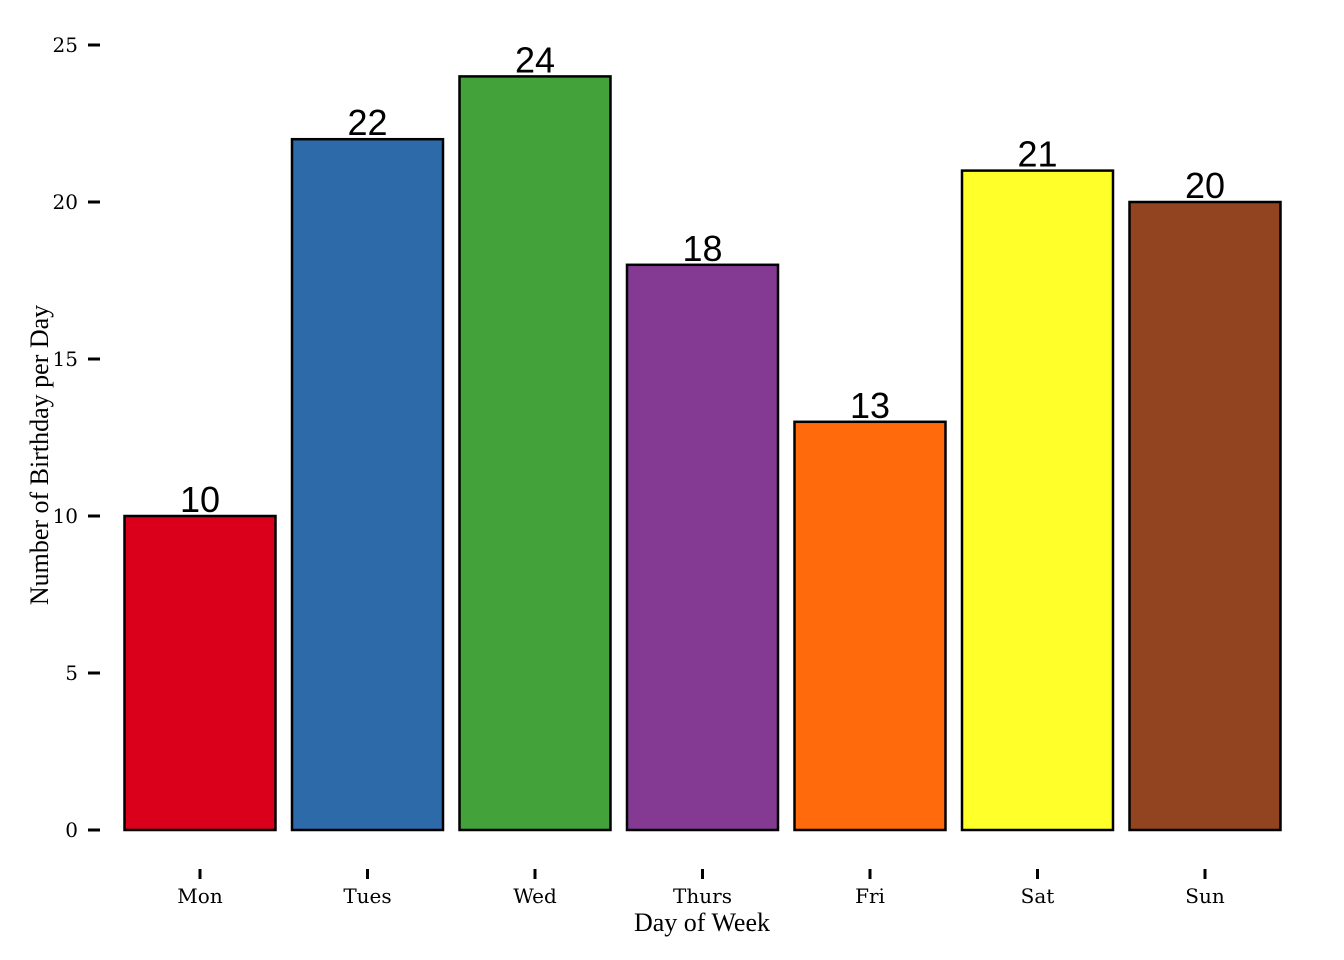 This screenshot has height=960, width=1344. What do you see at coordinates (535, 453) in the screenshot?
I see `bar-wed` at bounding box center [535, 453].